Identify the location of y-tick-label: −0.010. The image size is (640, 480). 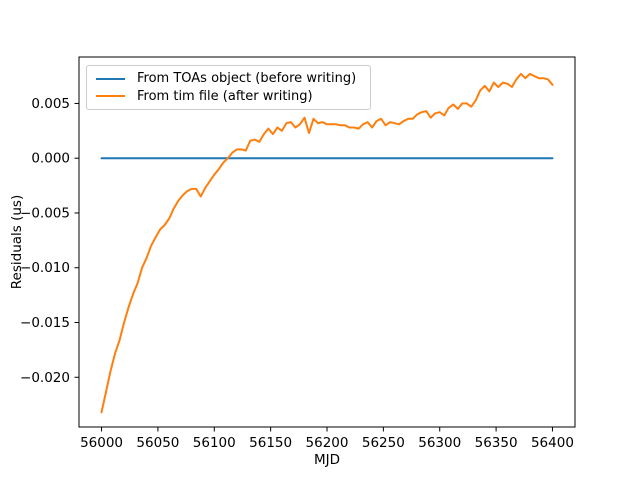
(45, 268).